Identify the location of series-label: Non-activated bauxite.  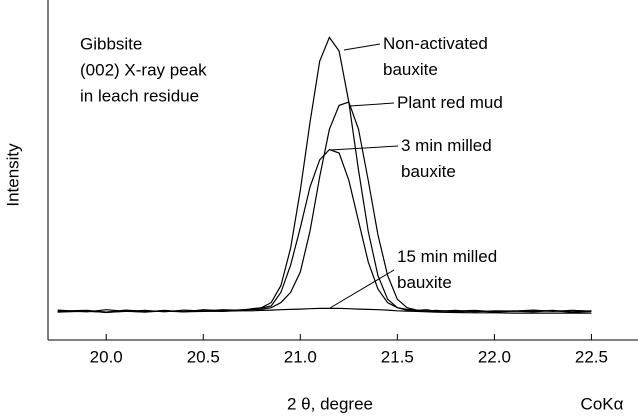
(435, 56).